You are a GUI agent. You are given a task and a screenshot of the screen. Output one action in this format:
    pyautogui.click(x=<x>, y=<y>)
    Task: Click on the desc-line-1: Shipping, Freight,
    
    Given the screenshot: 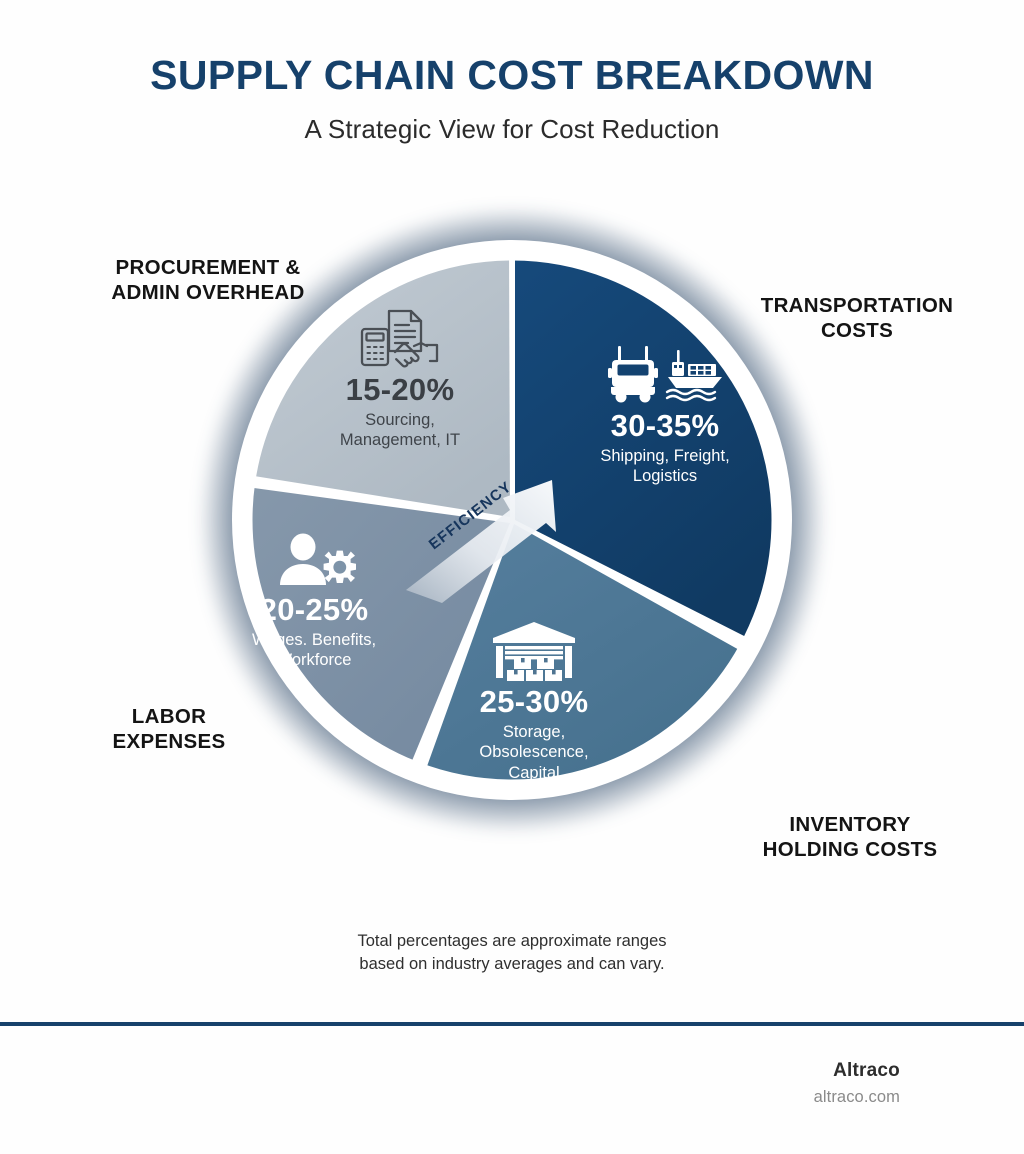 What is the action you would take?
    pyautogui.click(x=665, y=455)
    